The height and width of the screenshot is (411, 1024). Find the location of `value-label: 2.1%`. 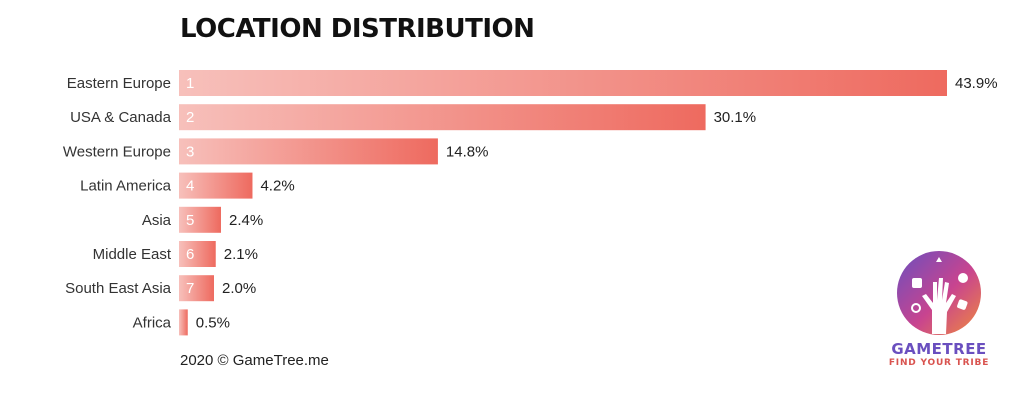

value-label: 2.1% is located at coordinates (241, 254).